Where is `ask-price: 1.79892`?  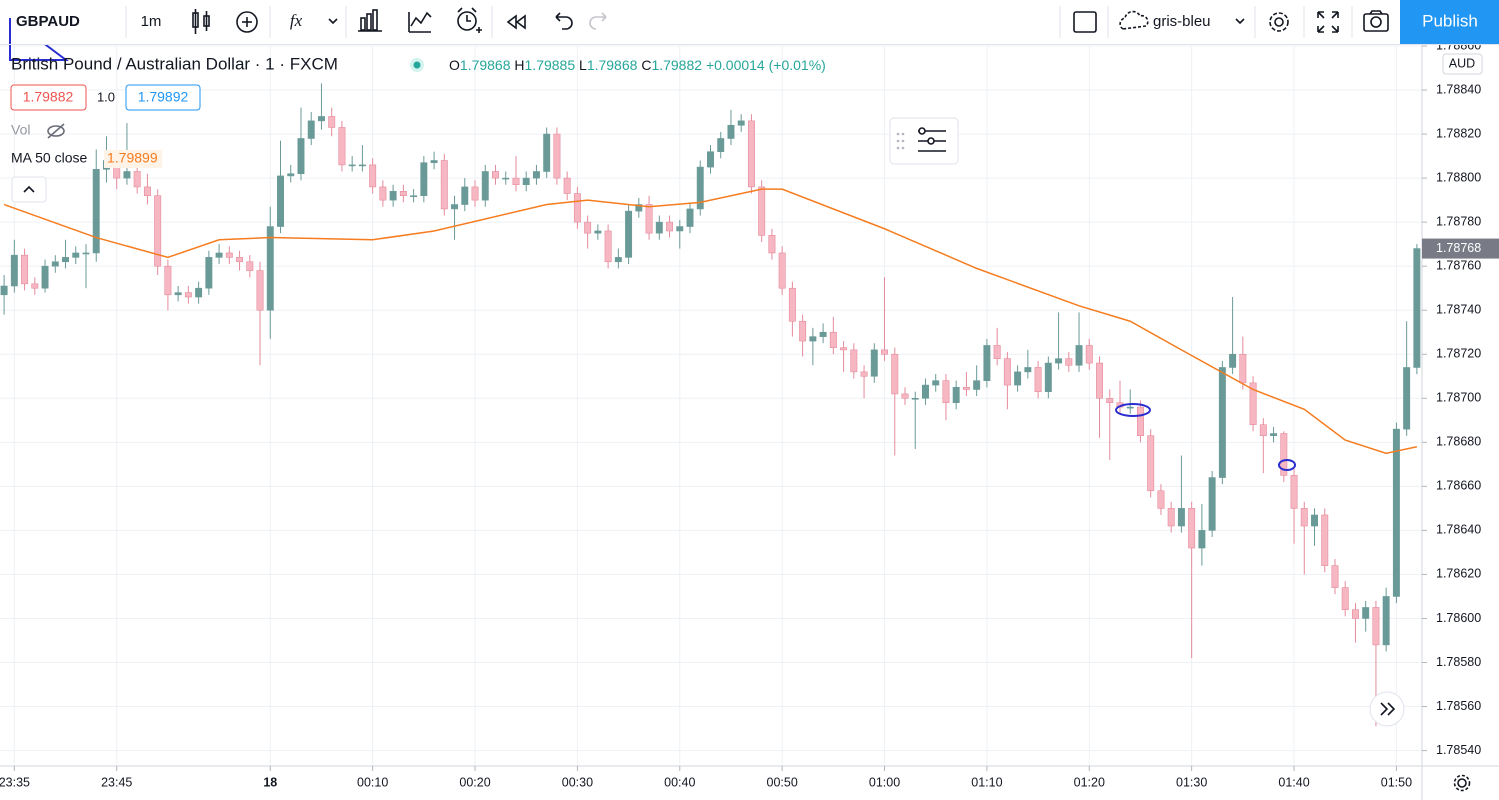 ask-price: 1.79892 is located at coordinates (163, 97).